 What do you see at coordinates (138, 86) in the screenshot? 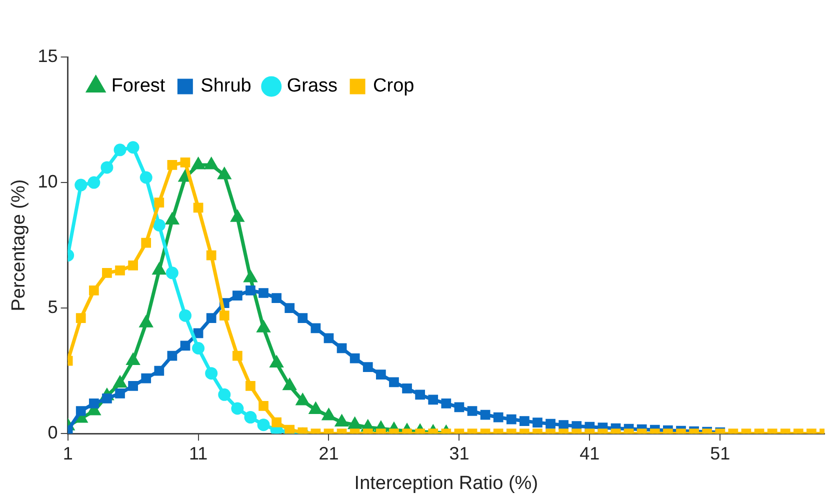
I see `legend-label: Forest` at bounding box center [138, 86].